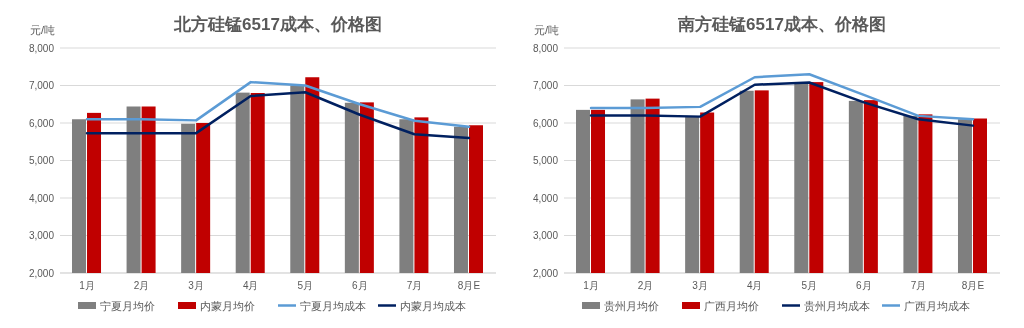 This screenshot has height=328, width=1024. Describe the element at coordinates (937, 306) in the screenshot. I see `legend-label: 广西月均成本` at that location.